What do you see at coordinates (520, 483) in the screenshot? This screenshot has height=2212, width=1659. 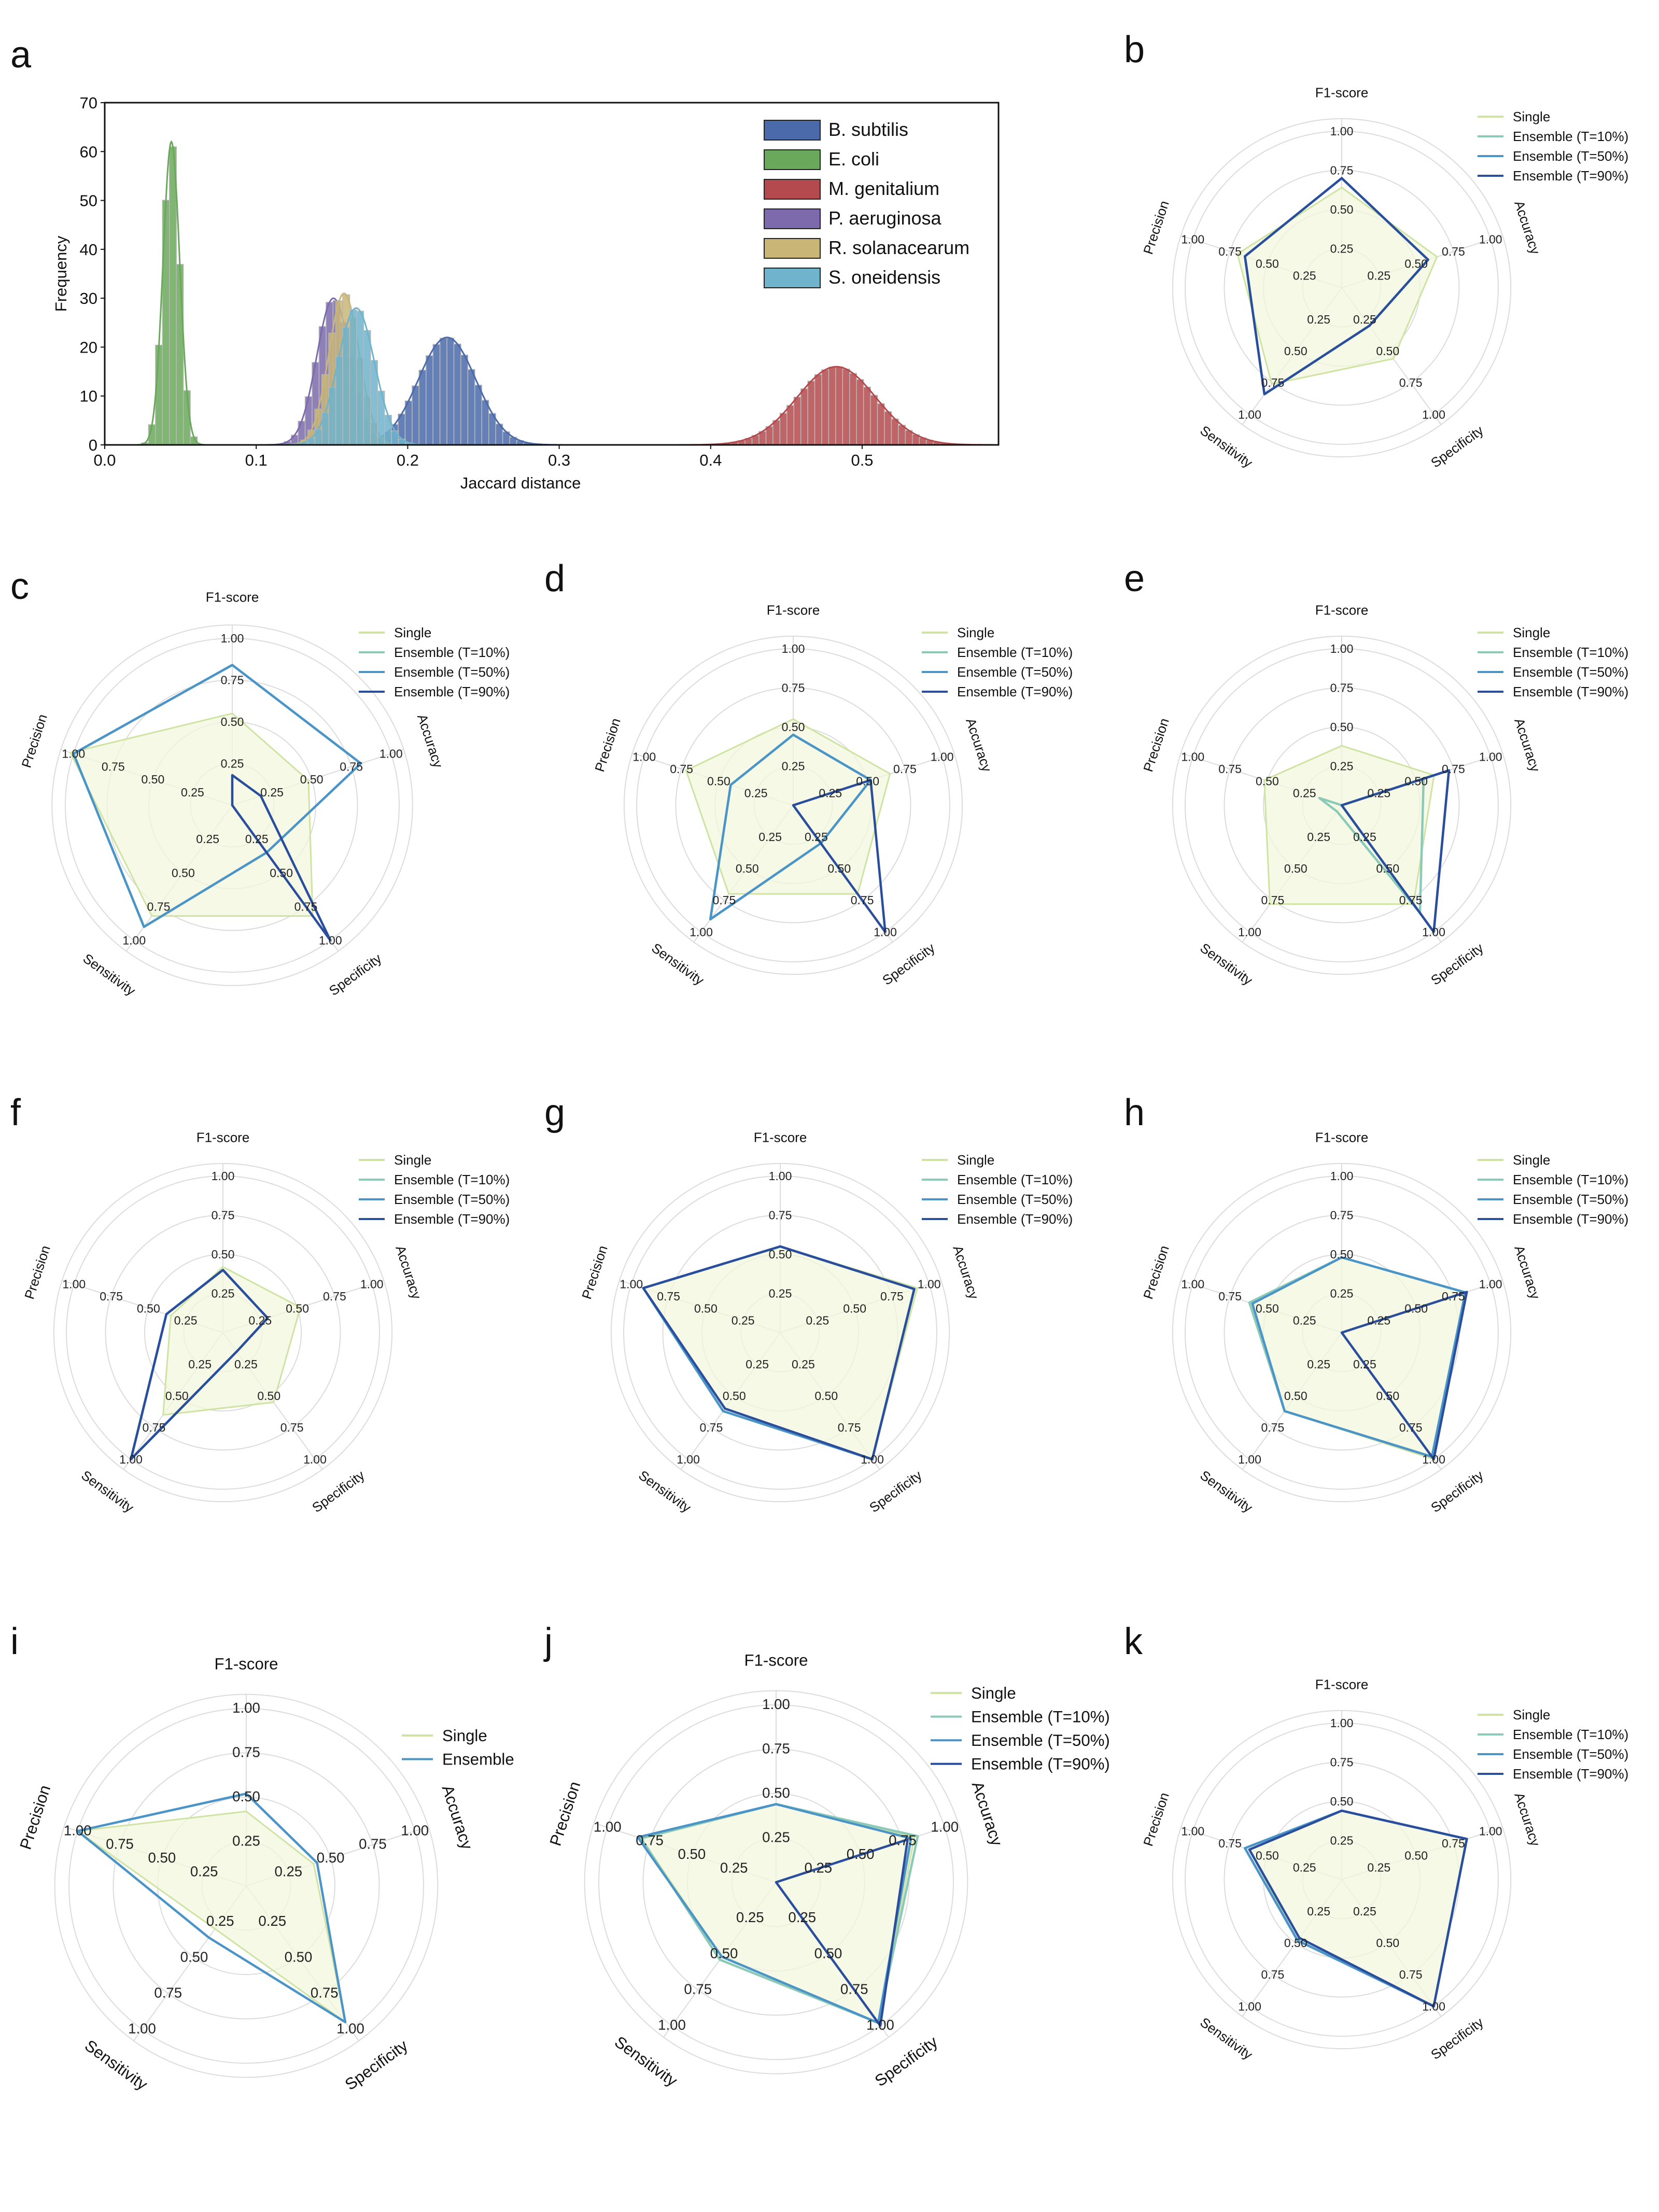 I see `x-axis-label: Jaccard distance` at bounding box center [520, 483].